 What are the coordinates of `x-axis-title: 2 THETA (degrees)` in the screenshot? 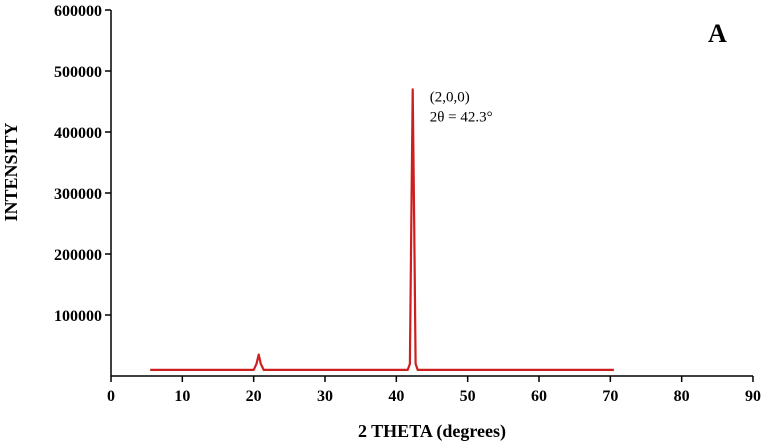 It's located at (432, 431).